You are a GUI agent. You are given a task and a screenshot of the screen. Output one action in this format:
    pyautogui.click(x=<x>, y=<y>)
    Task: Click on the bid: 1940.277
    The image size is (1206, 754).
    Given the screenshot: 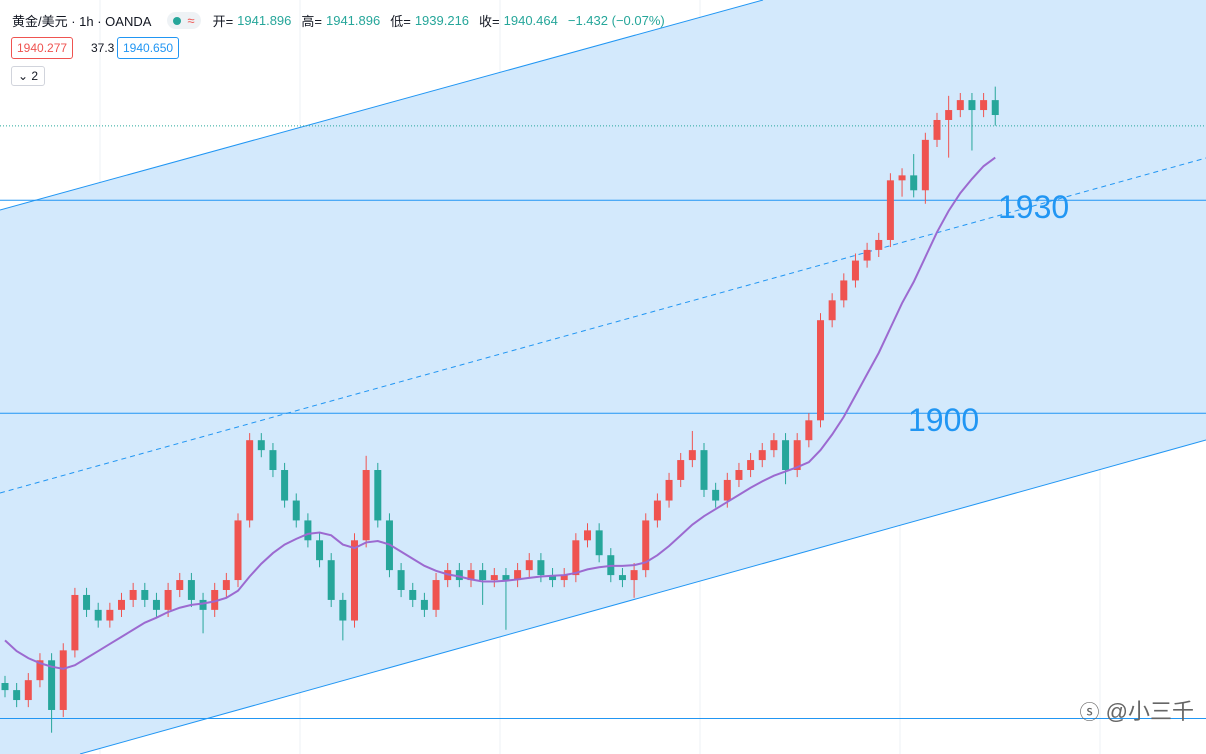 What is the action you would take?
    pyautogui.click(x=42, y=48)
    